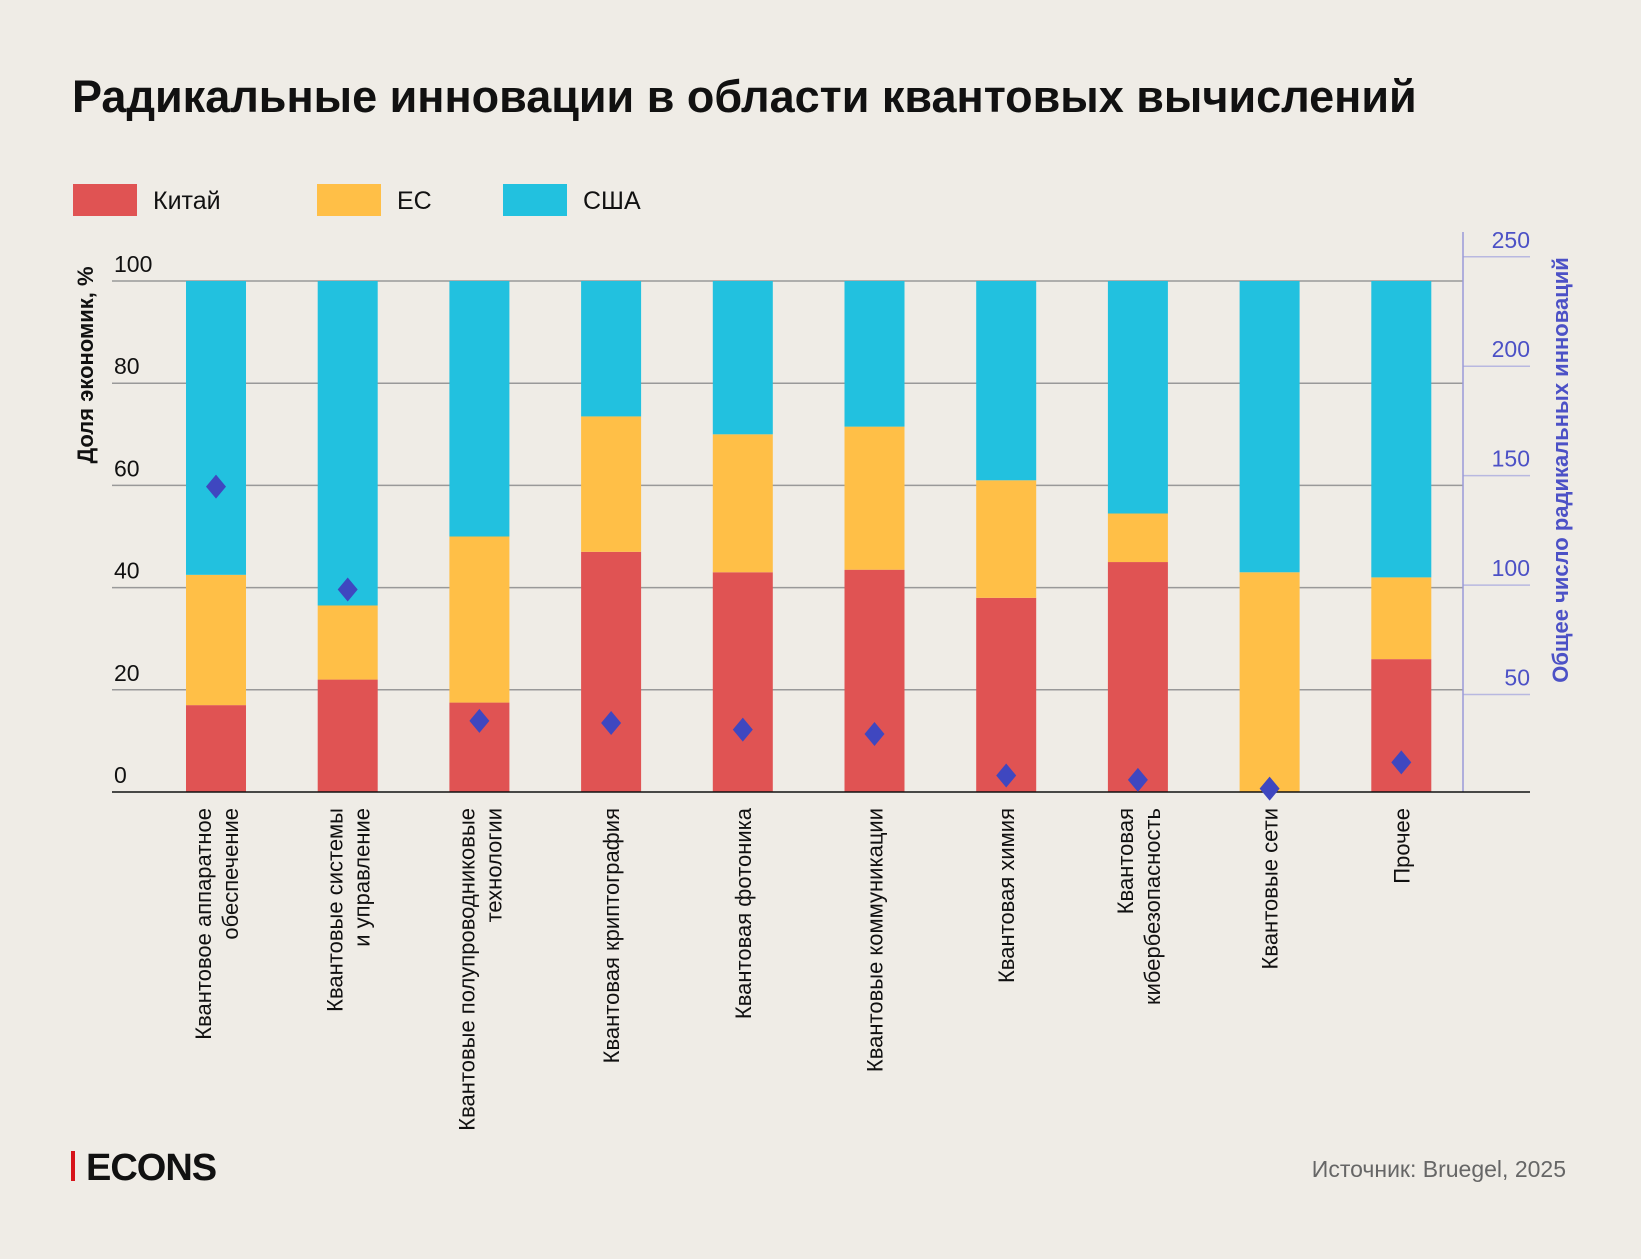 This screenshot has height=1259, width=1641. What do you see at coordinates (1439, 1169) in the screenshot?
I see `source-note: Источник: Bruegel, 2025` at bounding box center [1439, 1169].